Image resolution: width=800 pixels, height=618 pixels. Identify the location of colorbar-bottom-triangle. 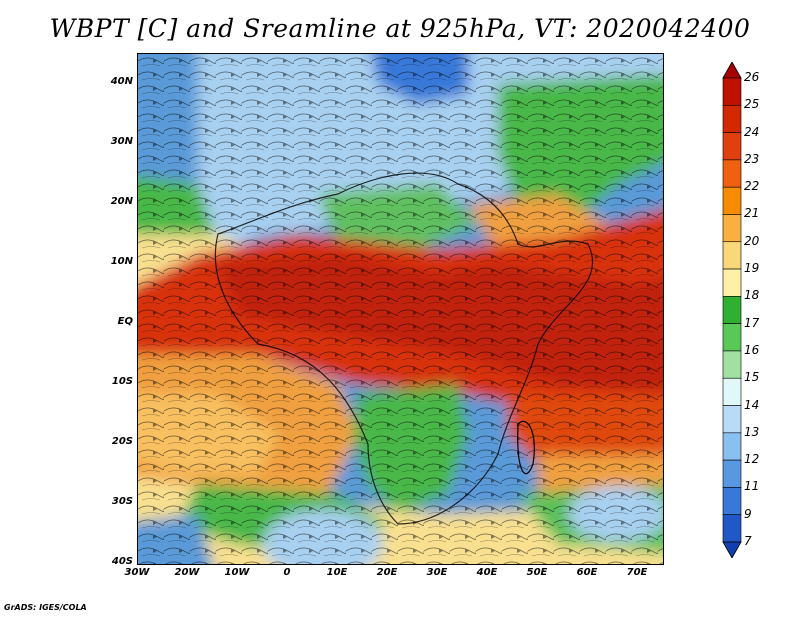
(732, 549).